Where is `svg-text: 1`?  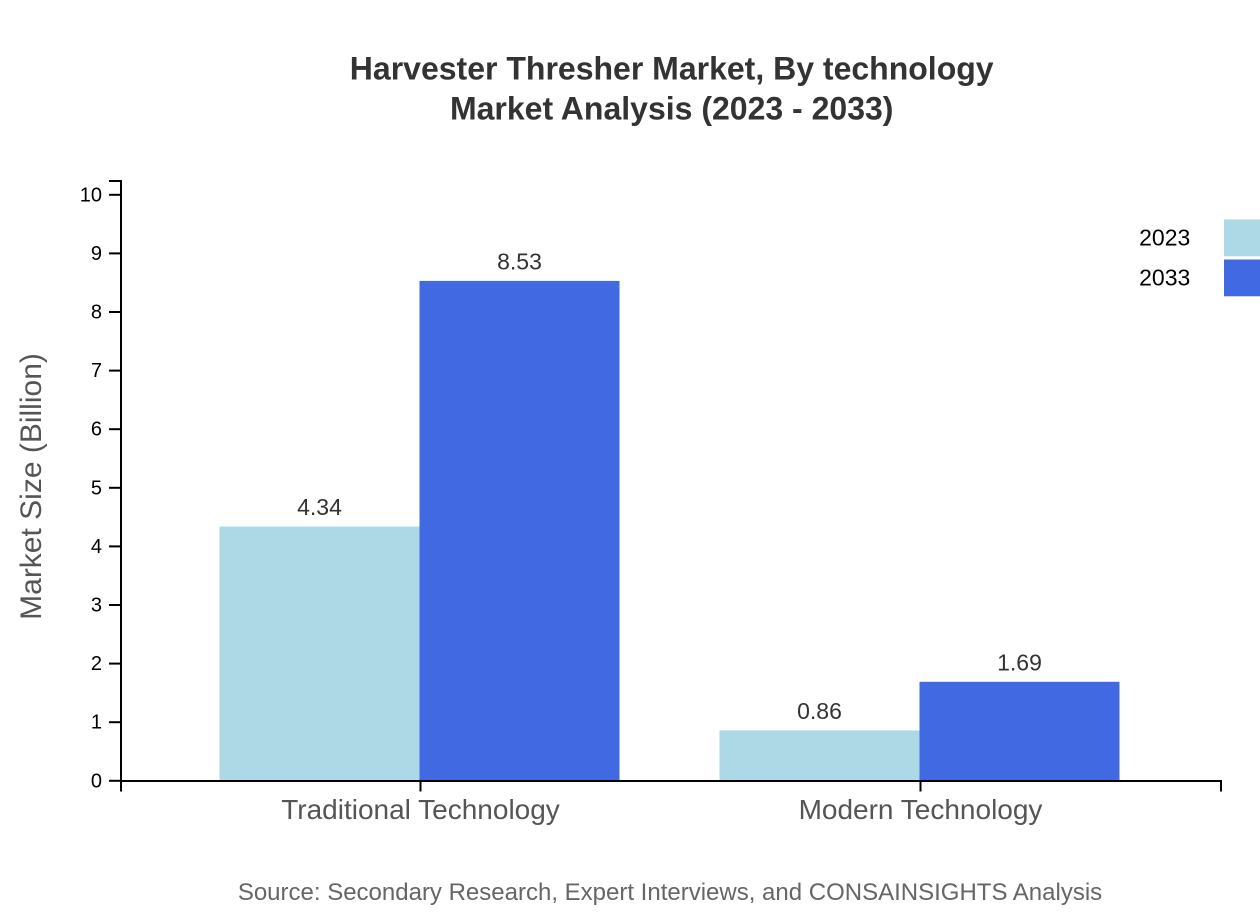 svg-text: 1 is located at coordinates (96, 723).